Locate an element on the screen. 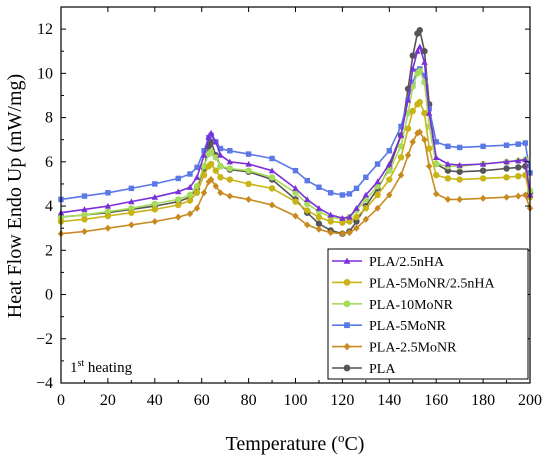  x-tick-label: 40 is located at coordinates (155, 400).